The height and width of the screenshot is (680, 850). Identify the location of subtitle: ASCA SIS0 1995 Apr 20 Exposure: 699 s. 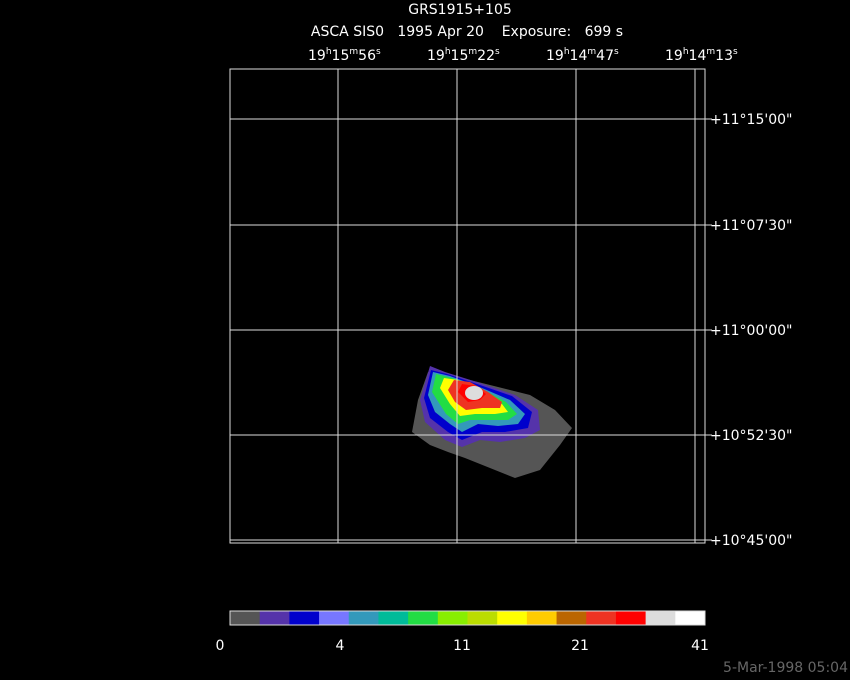
(467, 32).